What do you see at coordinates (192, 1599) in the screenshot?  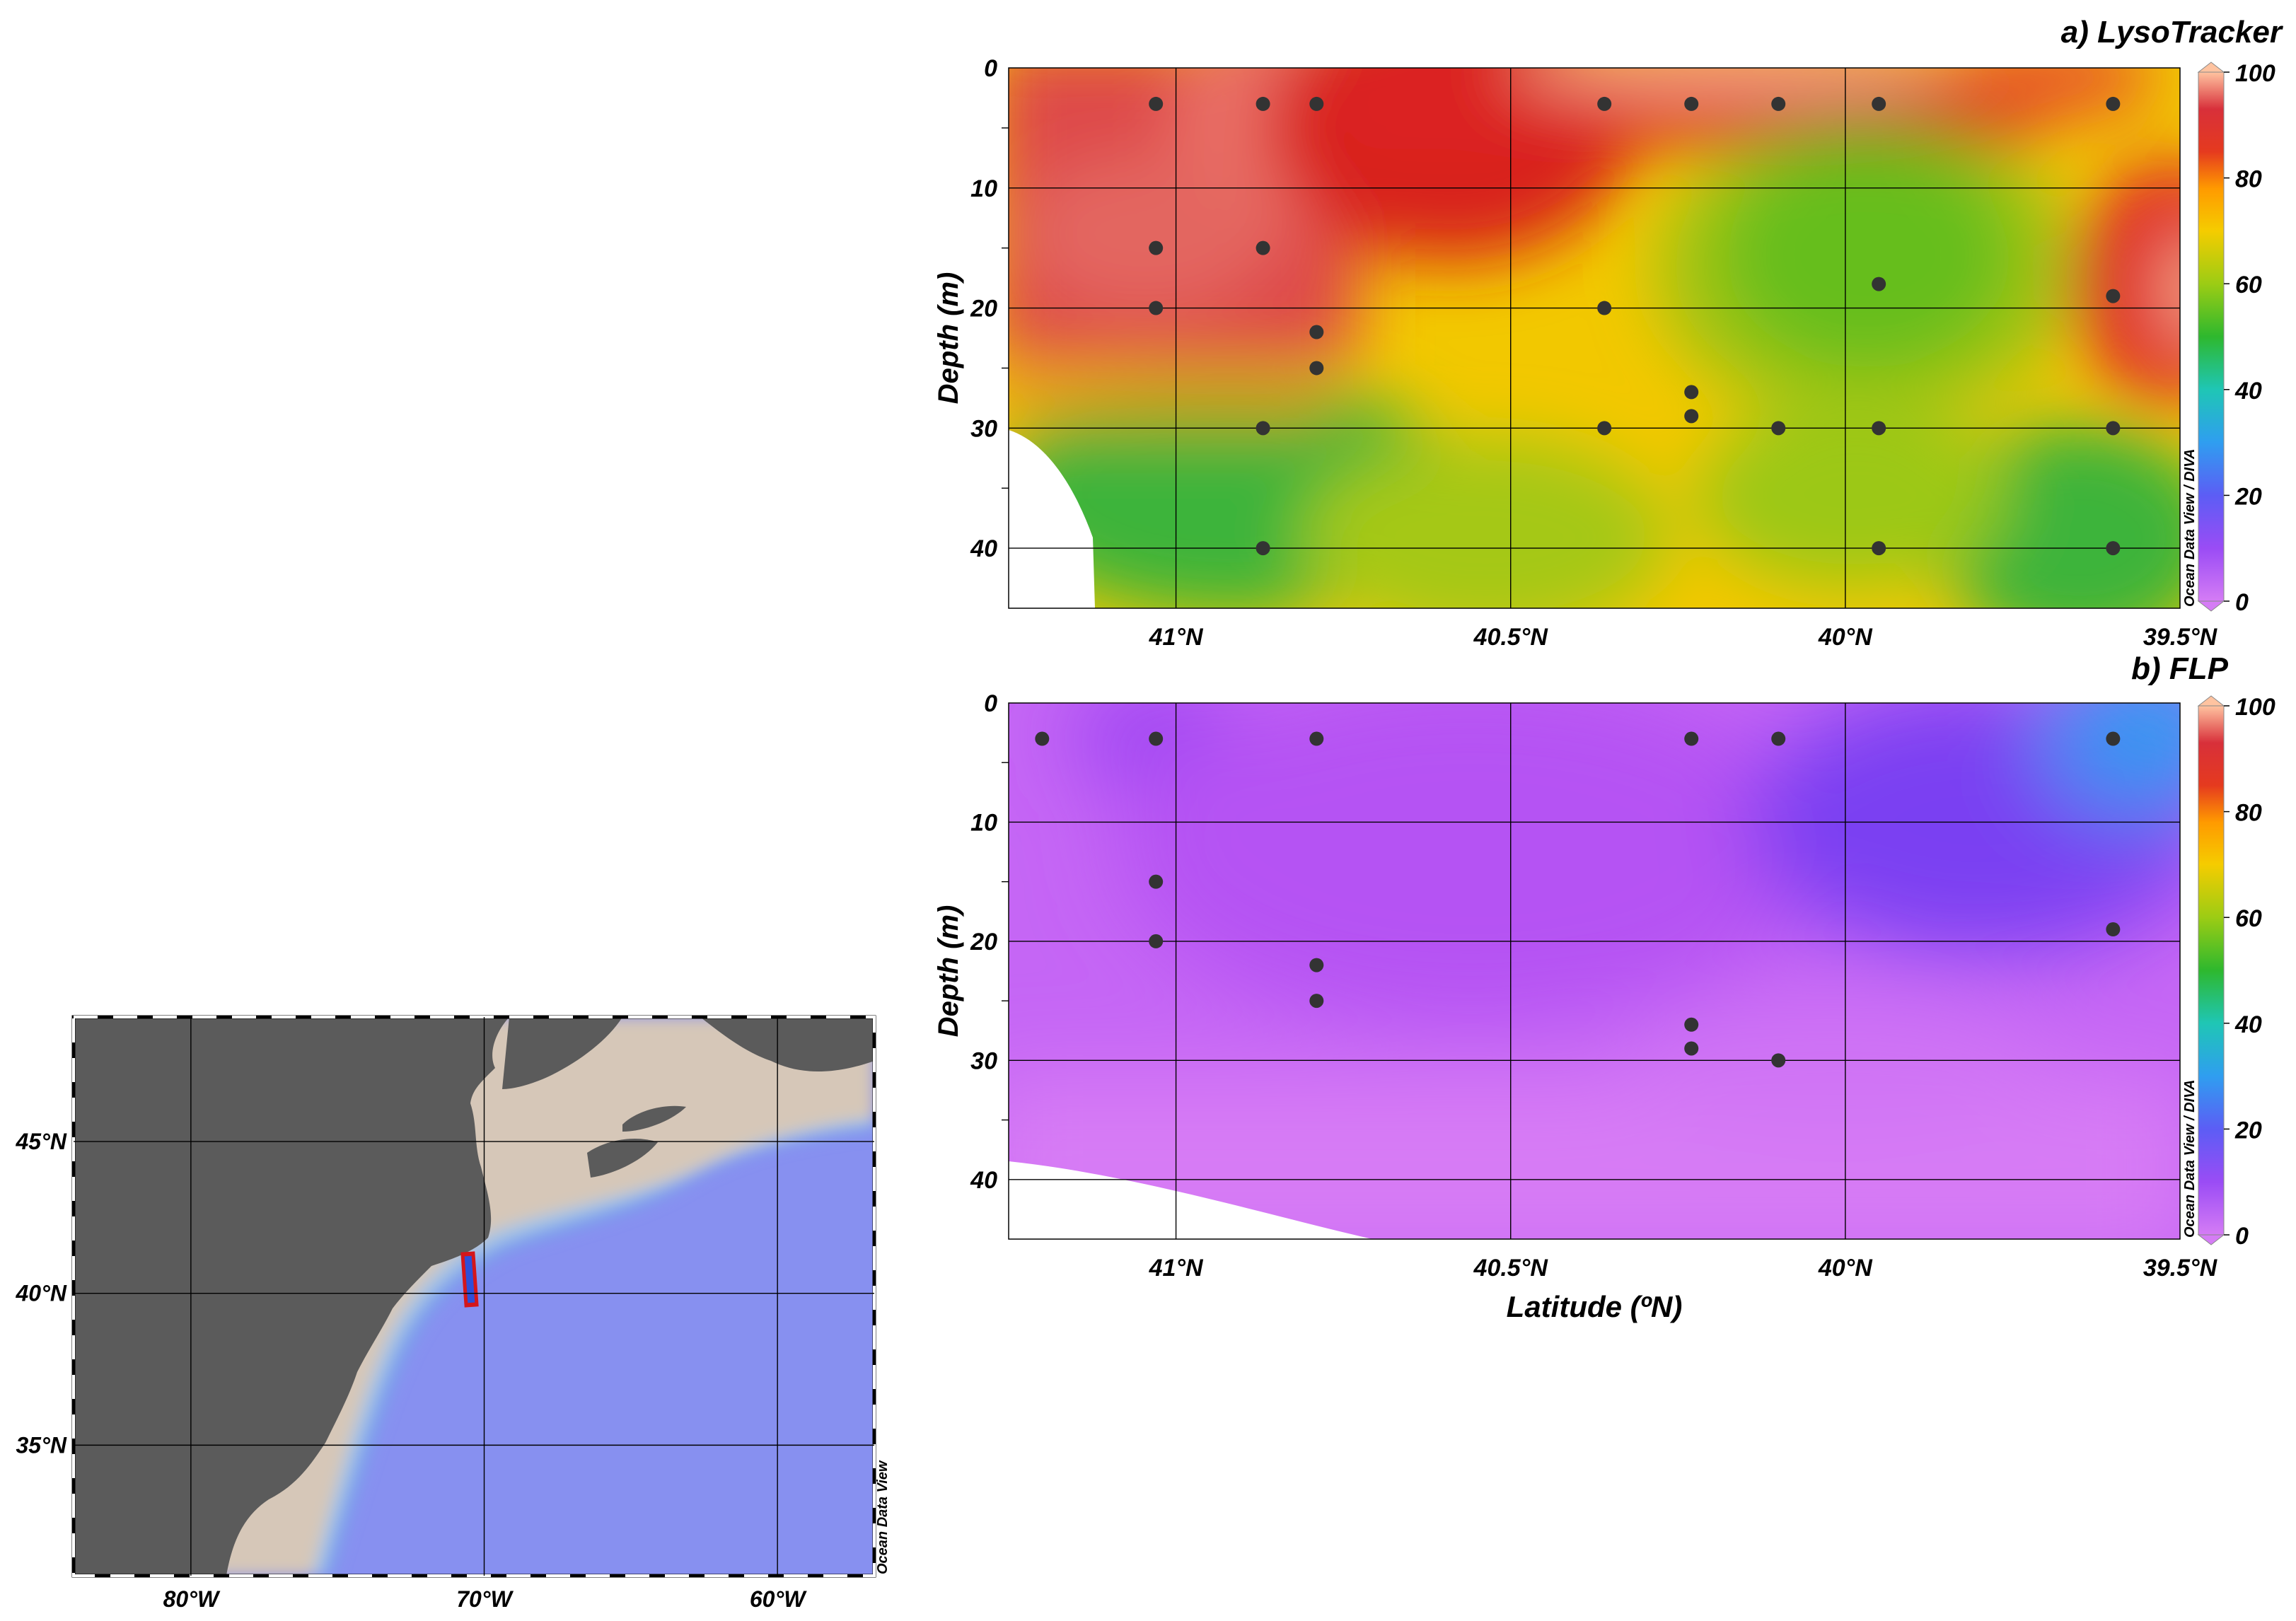 I see `map-lon-label: 80°W` at bounding box center [192, 1599].